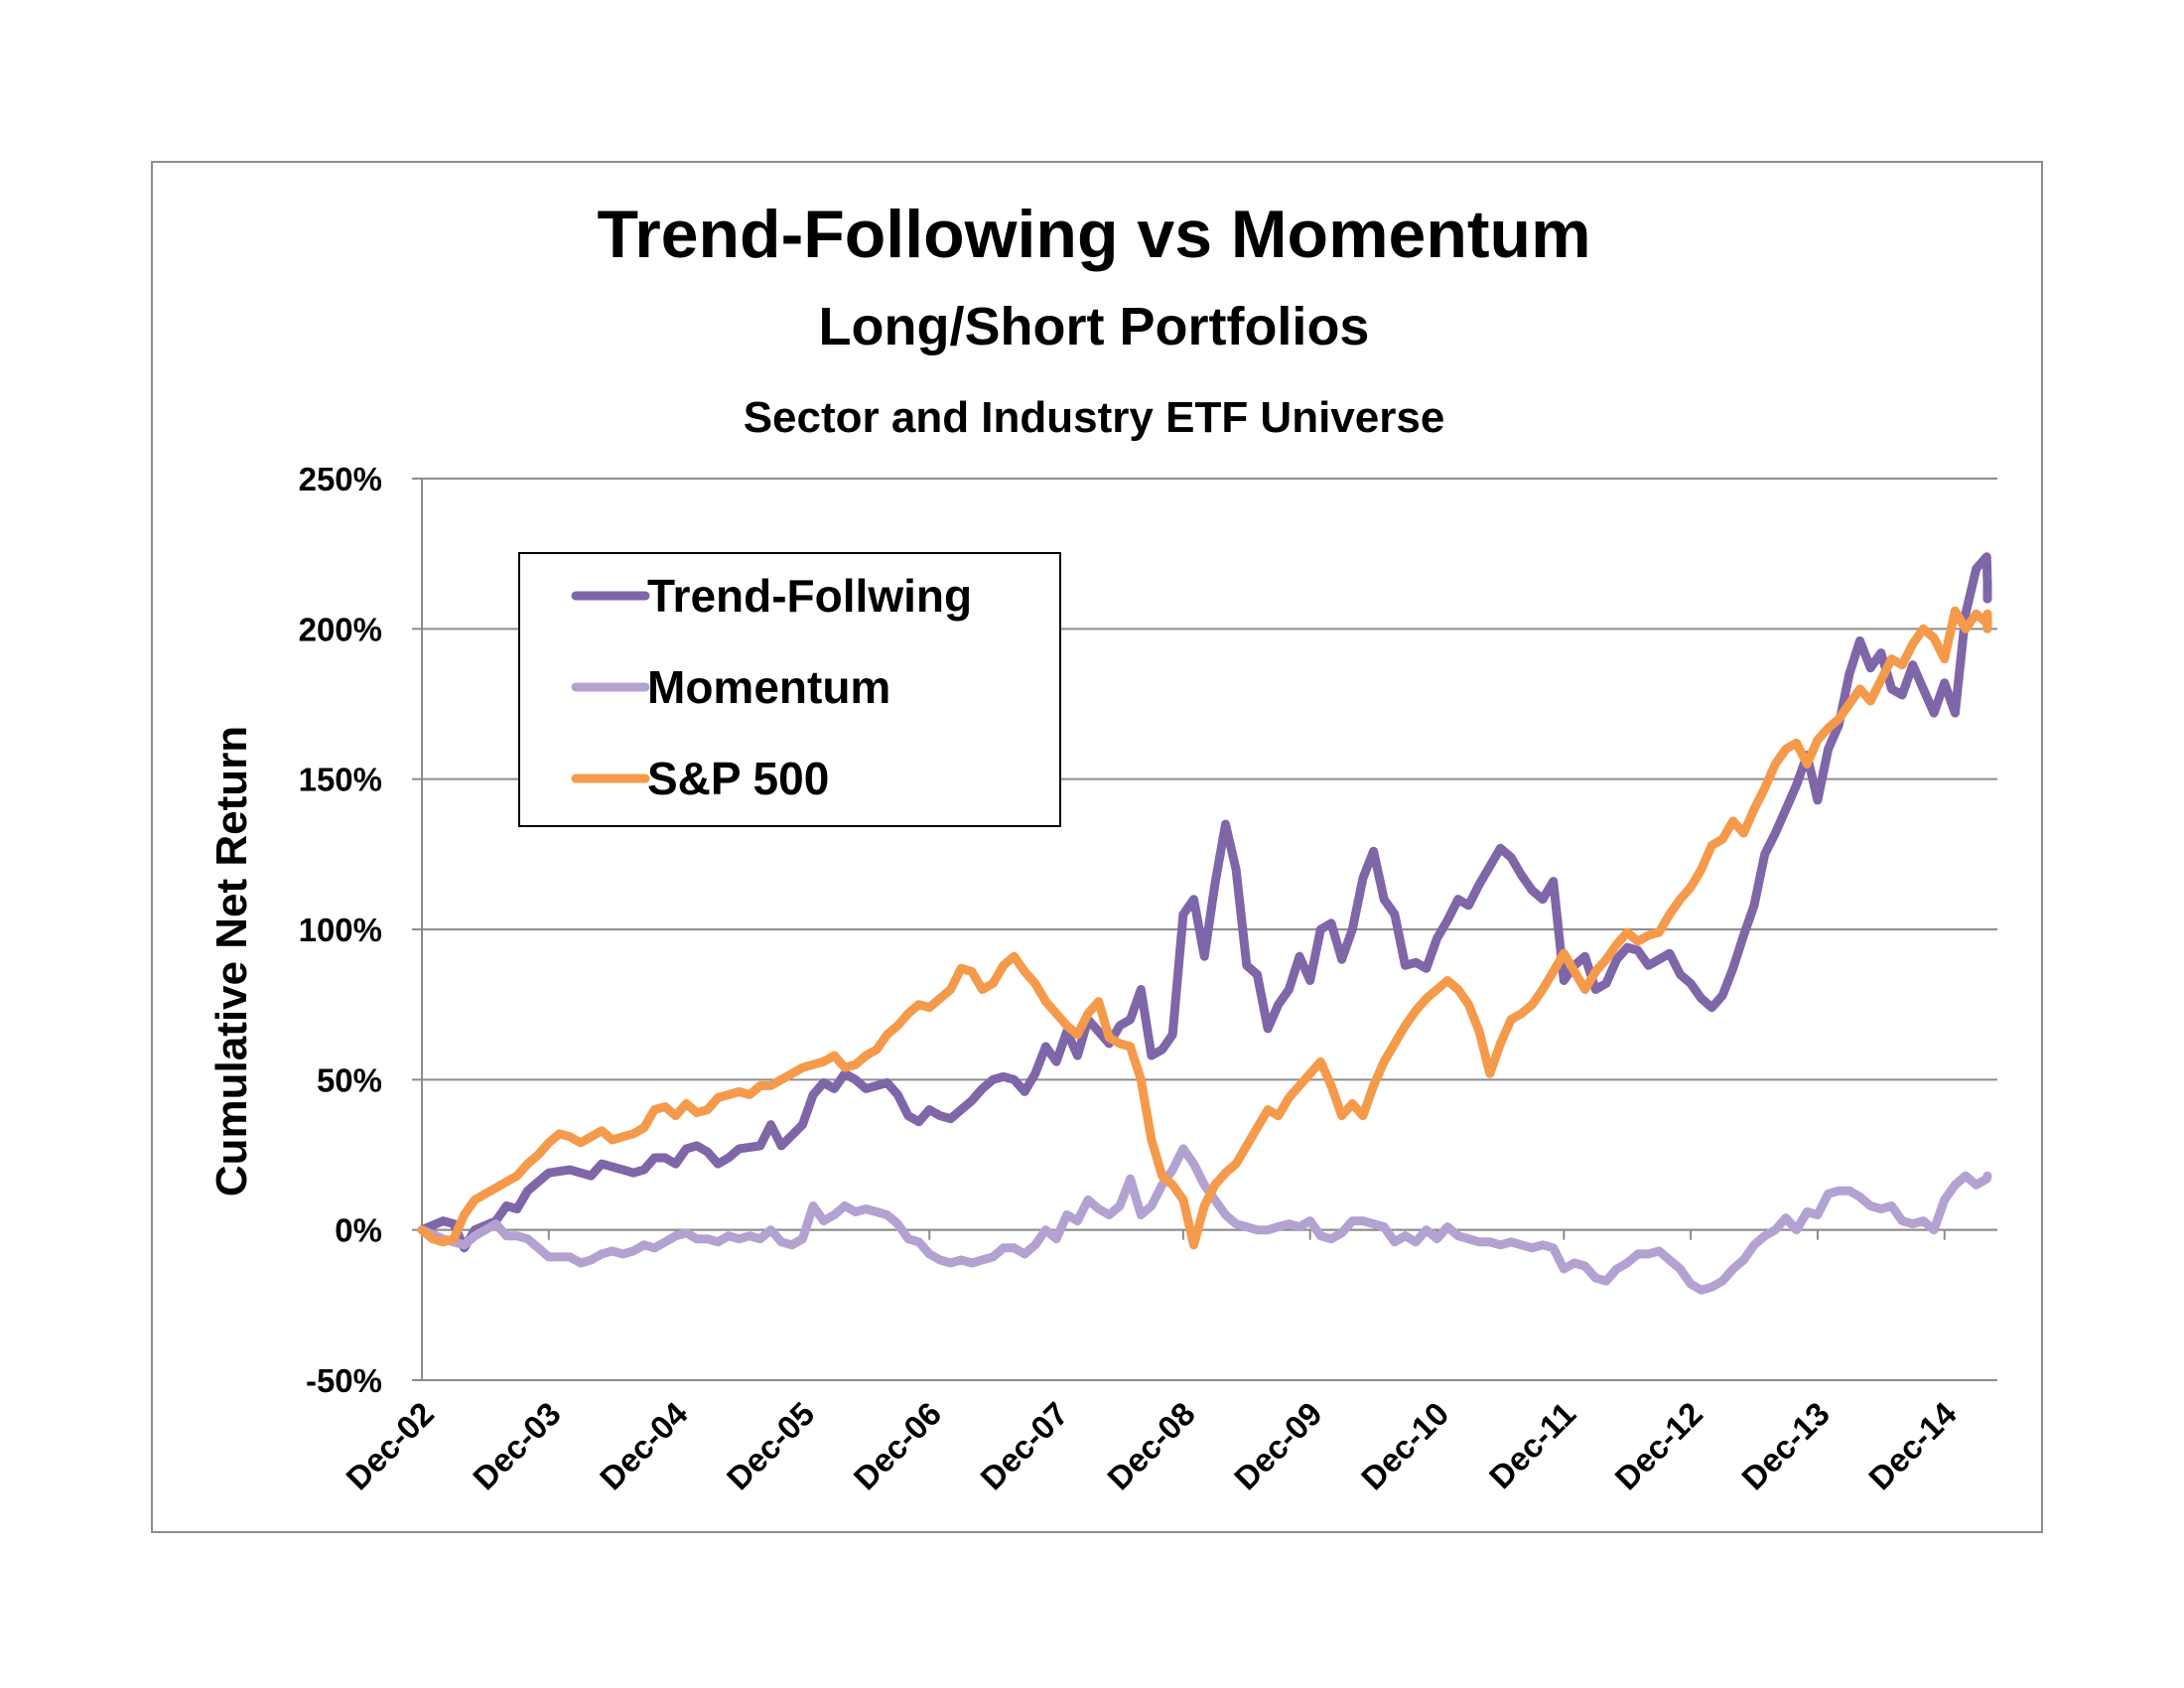 This screenshot has width=2184, height=1688. Describe the element at coordinates (1532, 1445) in the screenshot. I see `x-tick-label: Dec-11` at that location.